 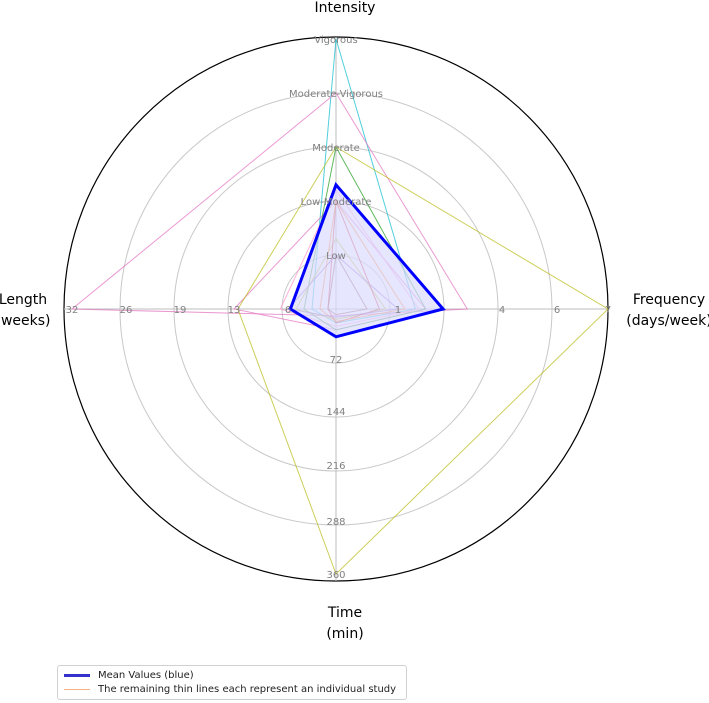 I want to click on legend-swatch-studies, so click(x=77, y=689).